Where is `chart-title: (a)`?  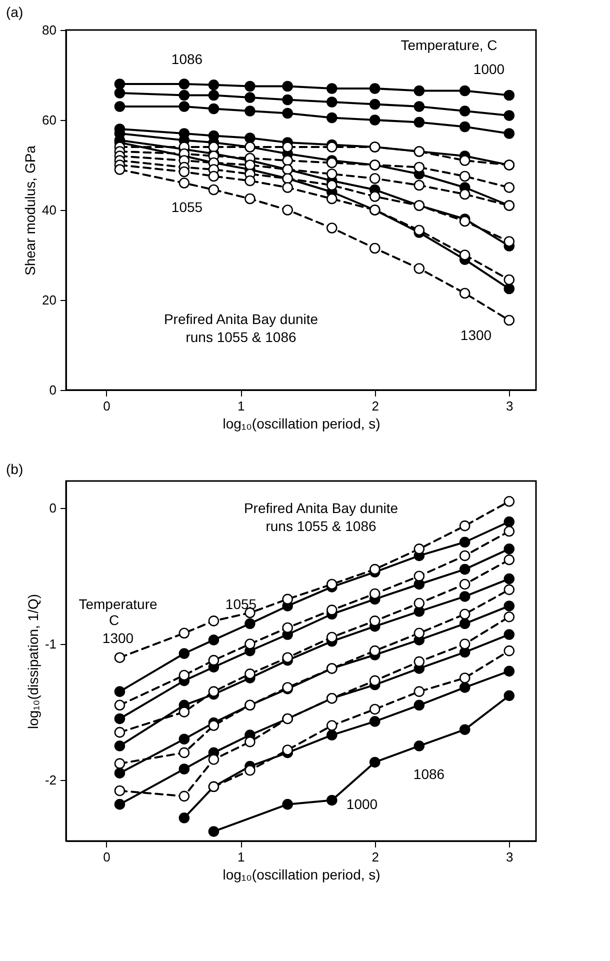
chart-title: (a) is located at coordinates (15, 12).